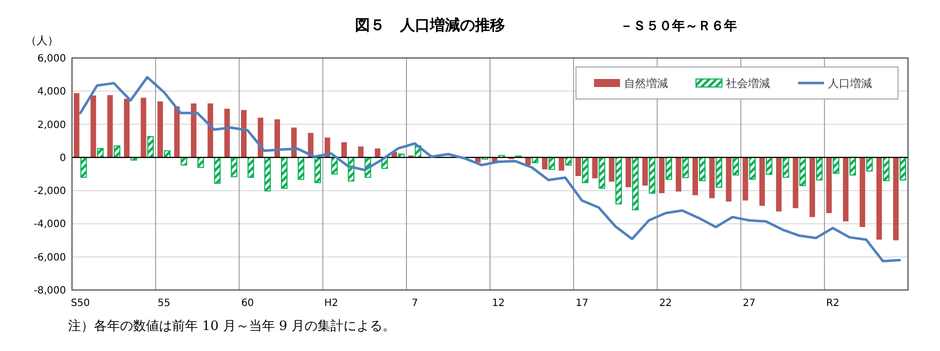 The width and height of the screenshot is (940, 351). I want to click on chart-title: 図５ 人口増減の推移, so click(430, 25).